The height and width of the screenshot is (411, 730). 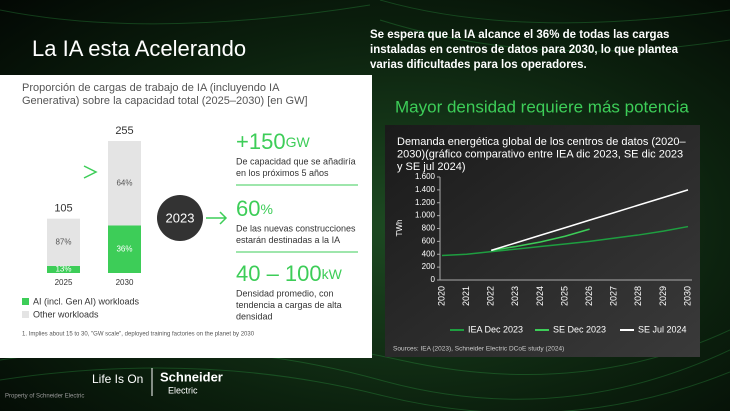 I want to click on y-tick-label: 600, so click(x=429, y=240).